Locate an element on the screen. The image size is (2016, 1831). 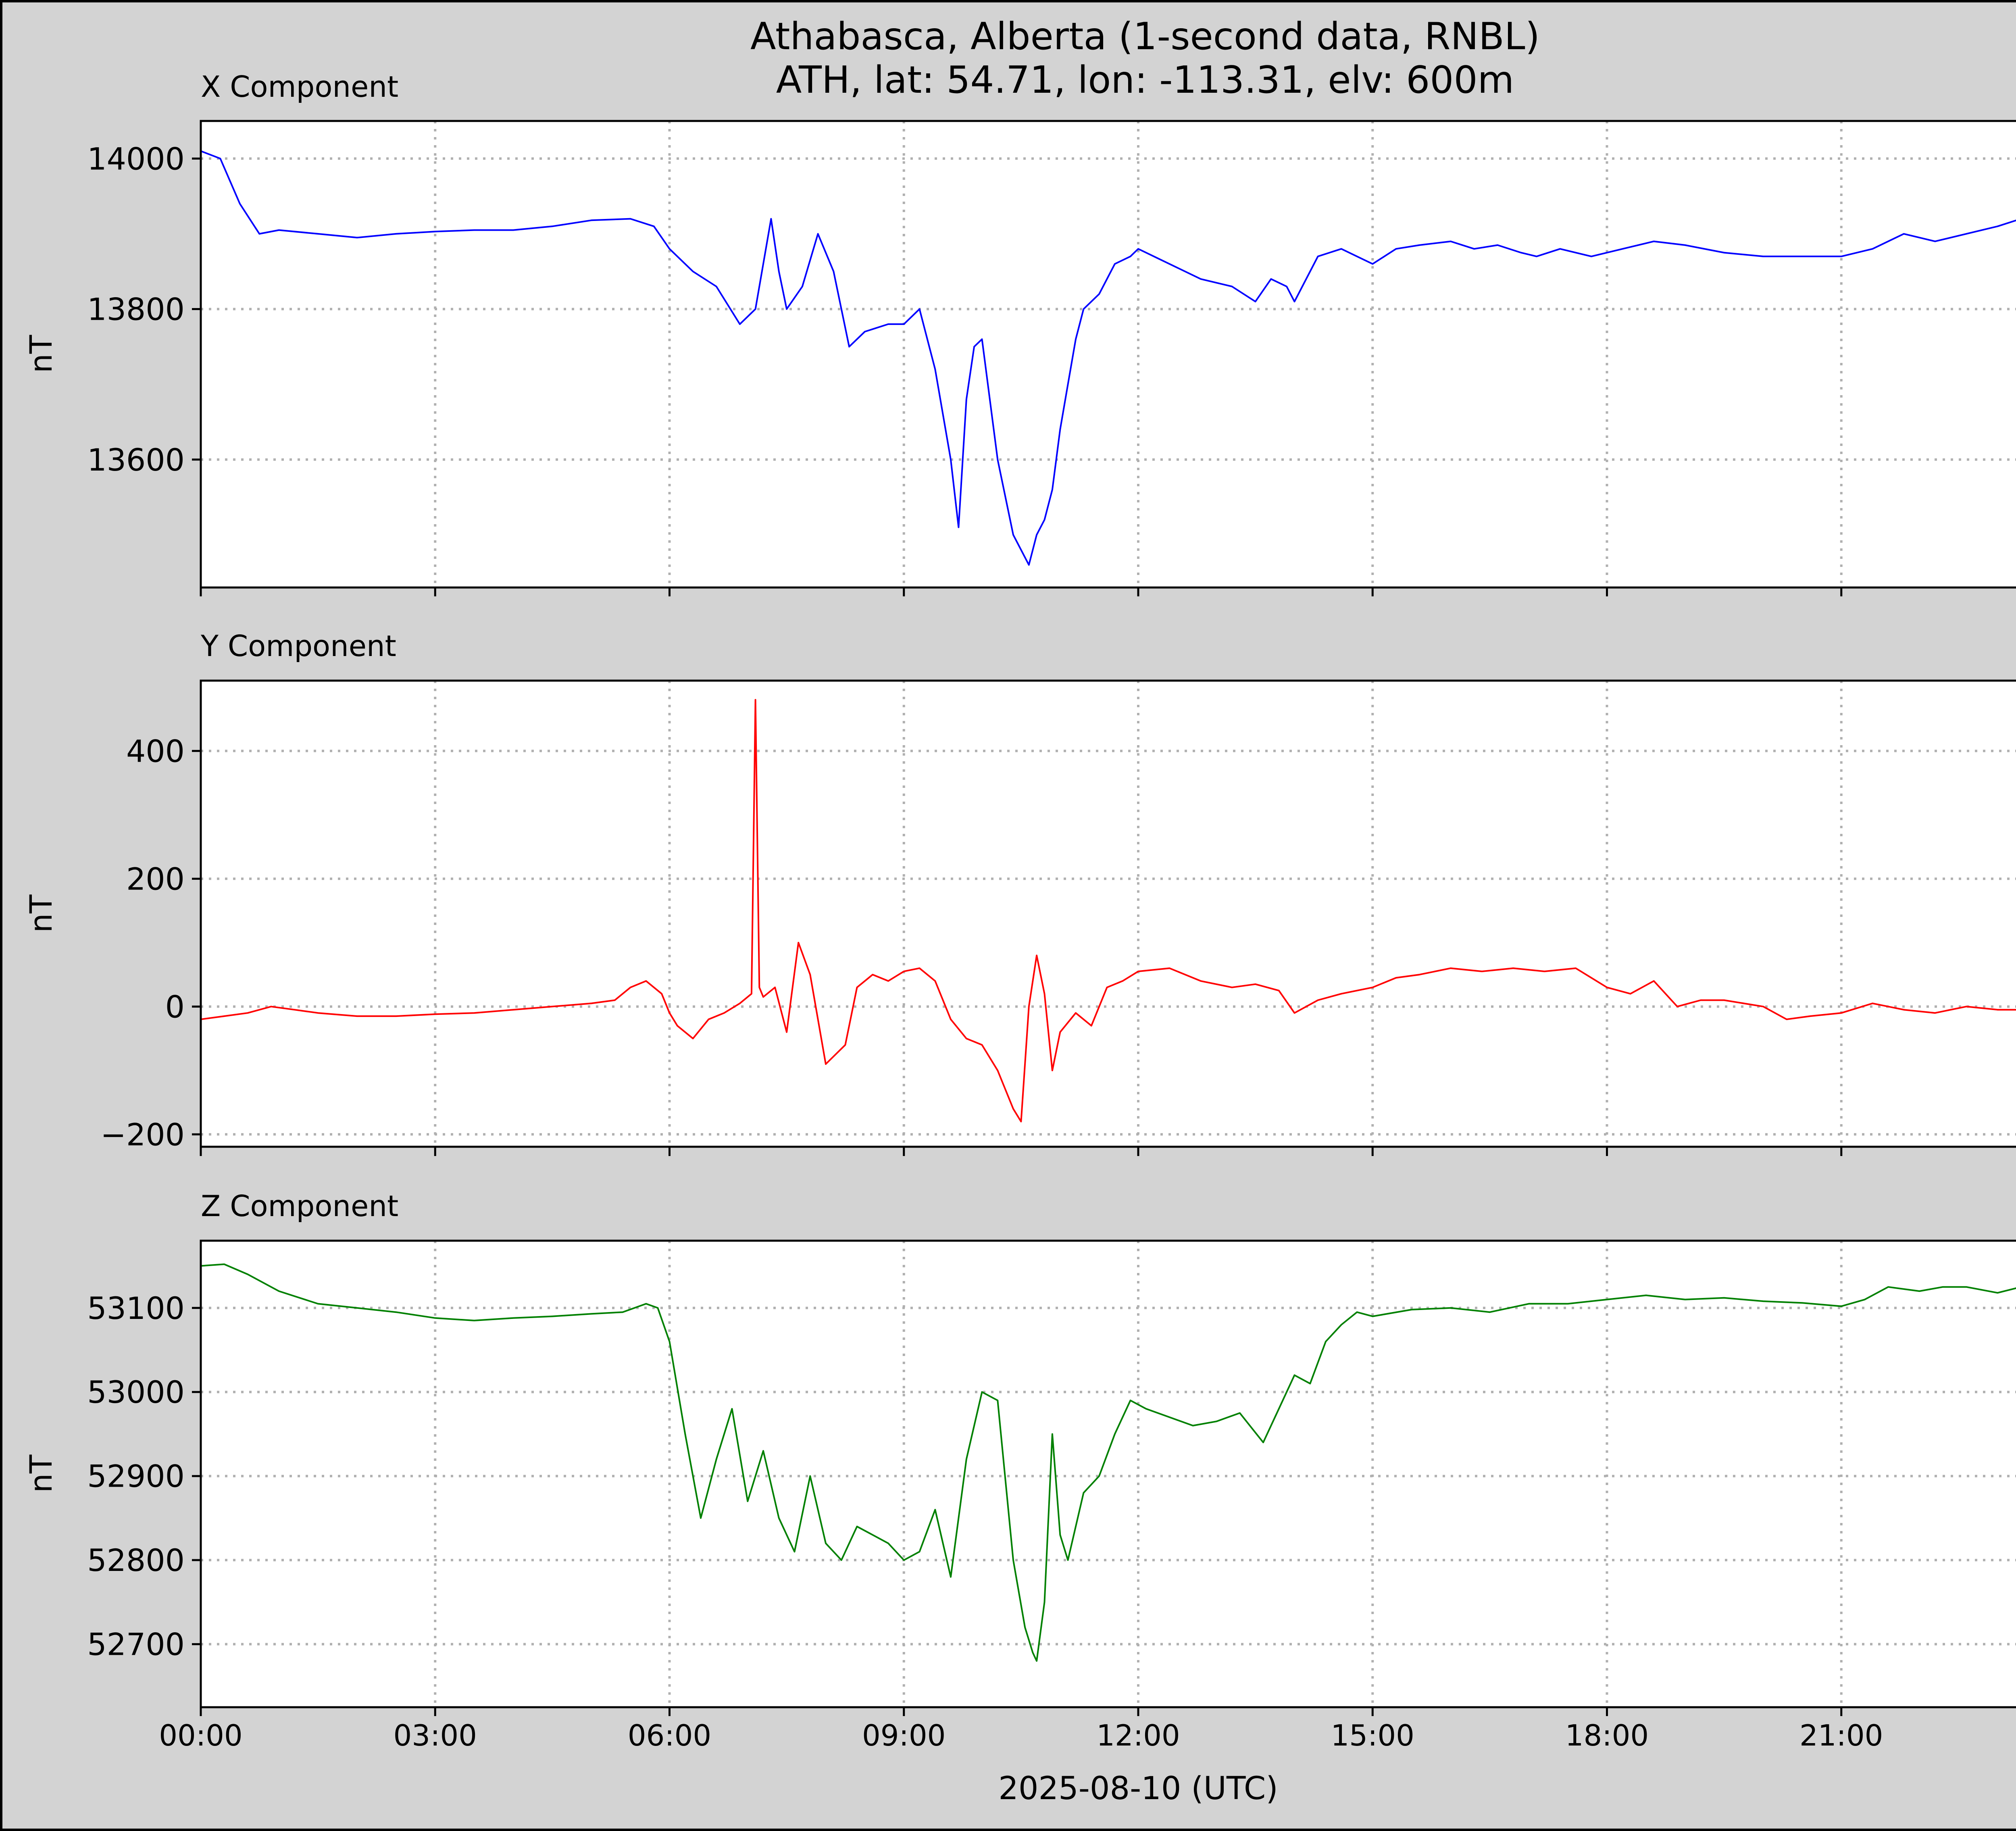
z-ytick-label: 52800 is located at coordinates (136, 1560).